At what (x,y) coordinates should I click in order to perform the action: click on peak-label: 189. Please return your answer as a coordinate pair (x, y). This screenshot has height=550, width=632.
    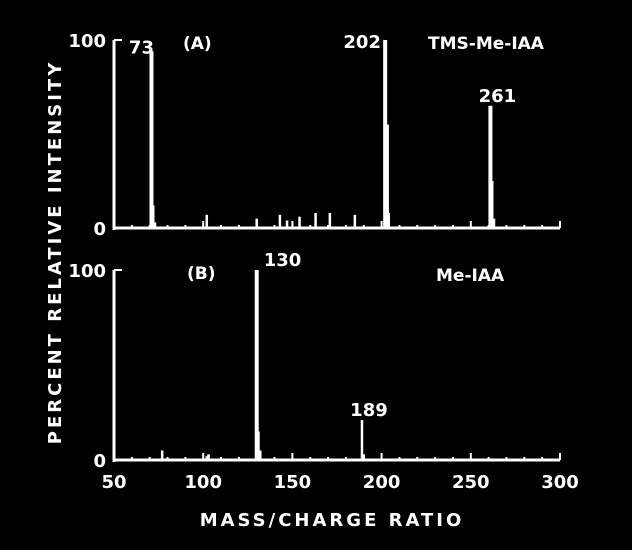
    Looking at the image, I should click on (369, 410).